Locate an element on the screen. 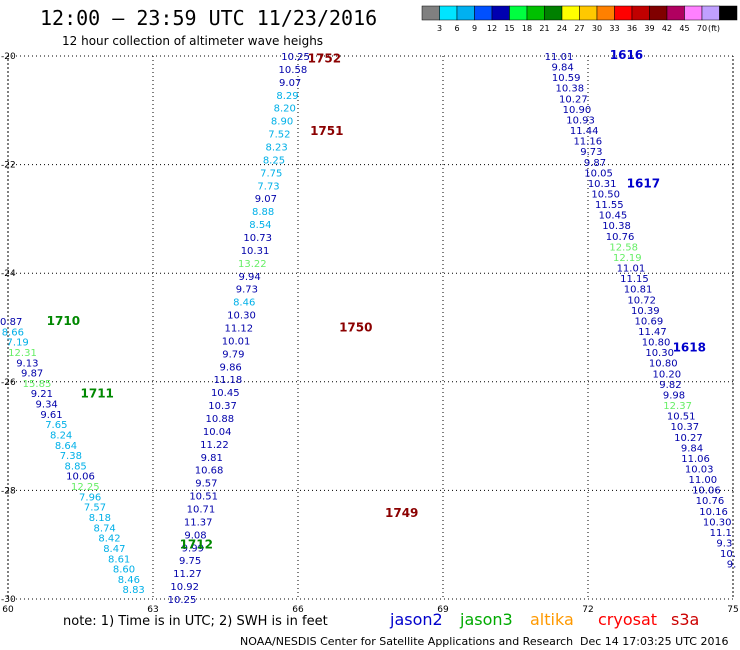 This screenshot has width=740, height=650. wave-height-value: 9.13 is located at coordinates (27, 363).